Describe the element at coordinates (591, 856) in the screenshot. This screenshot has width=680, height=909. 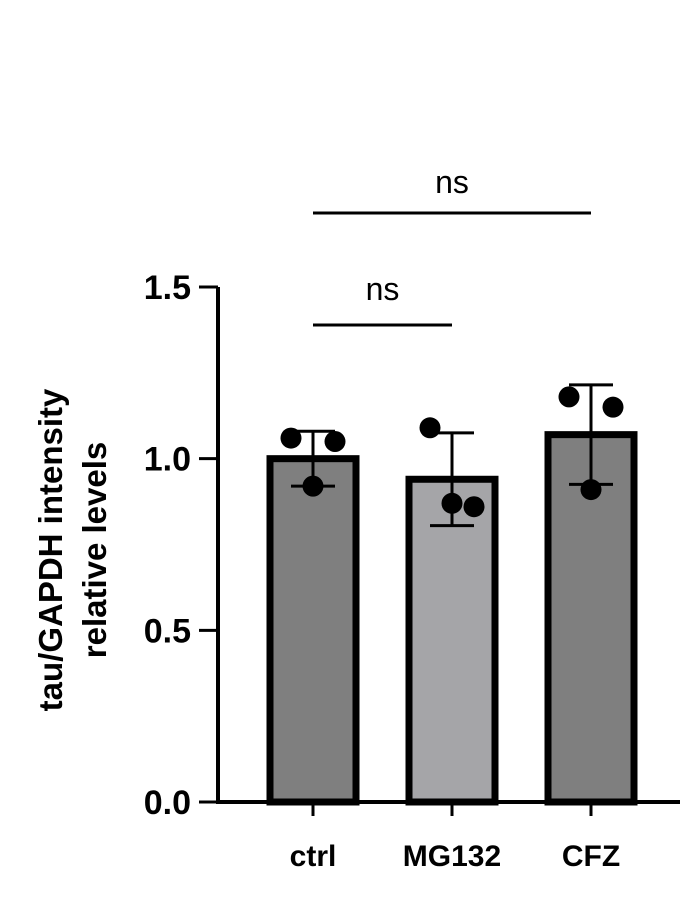
I see `category-label-cfz: CFZ` at that location.